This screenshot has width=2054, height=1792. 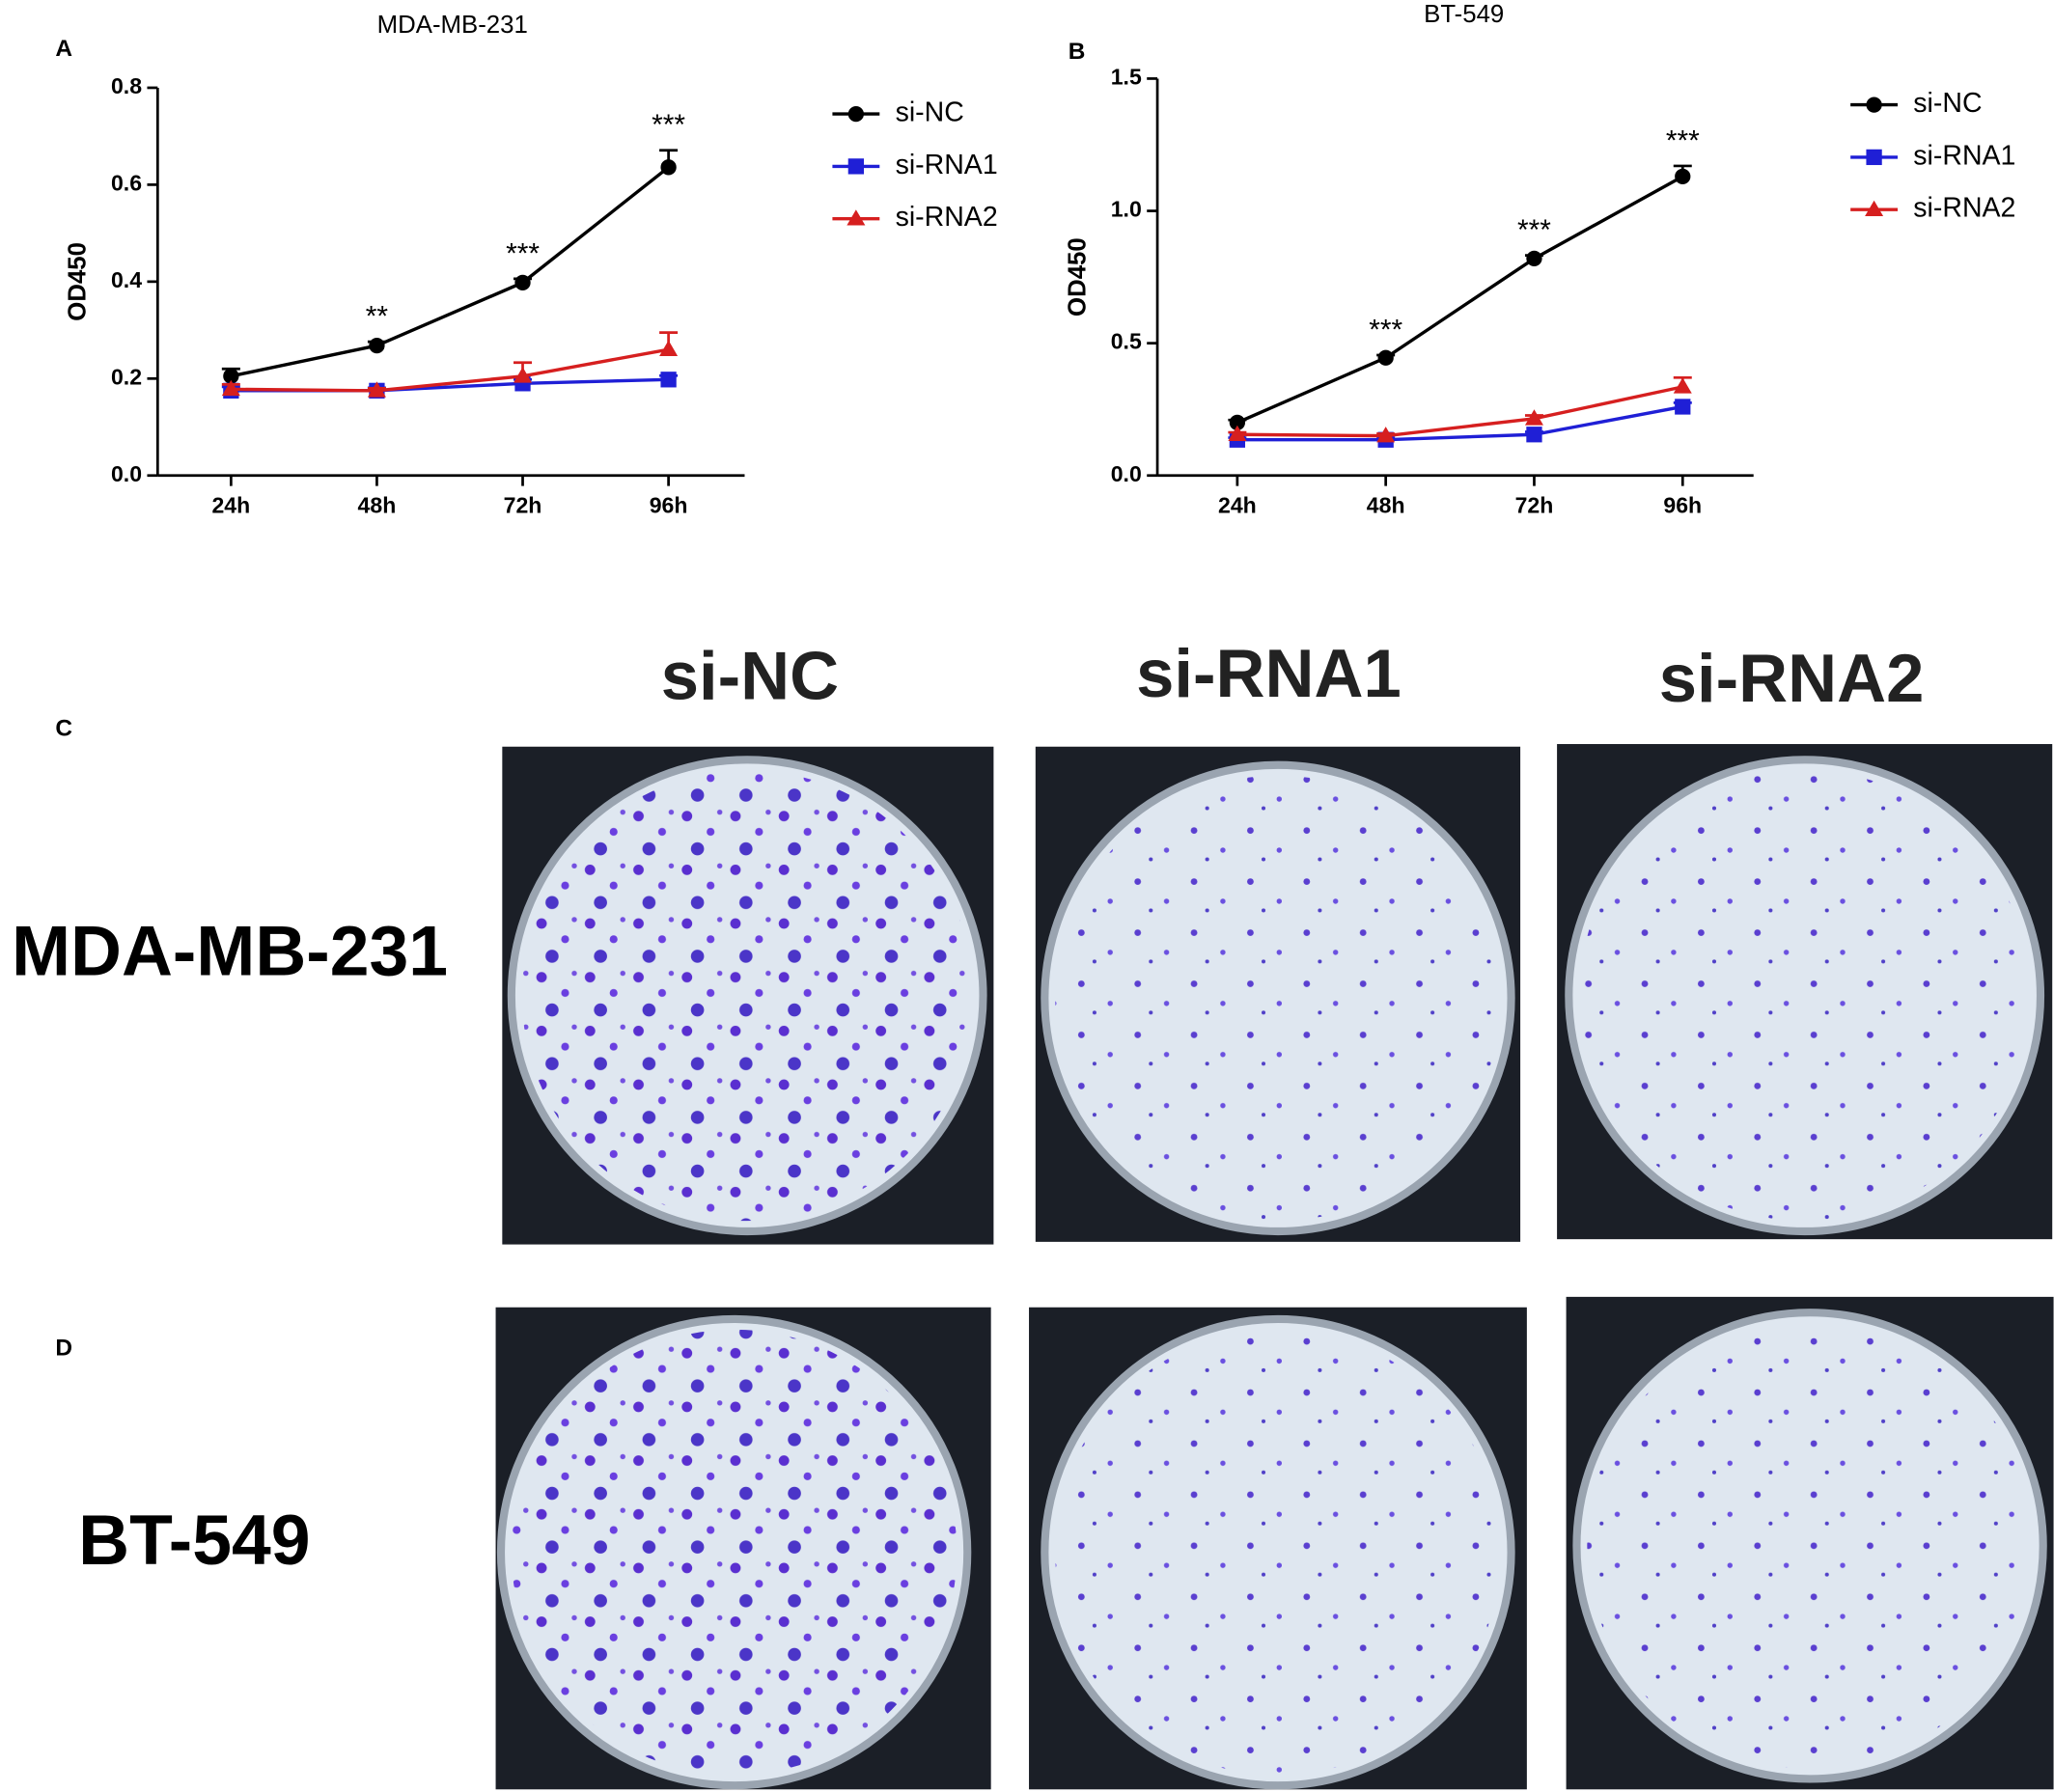 I want to click on column-label: si-NC, so click(x=750, y=676).